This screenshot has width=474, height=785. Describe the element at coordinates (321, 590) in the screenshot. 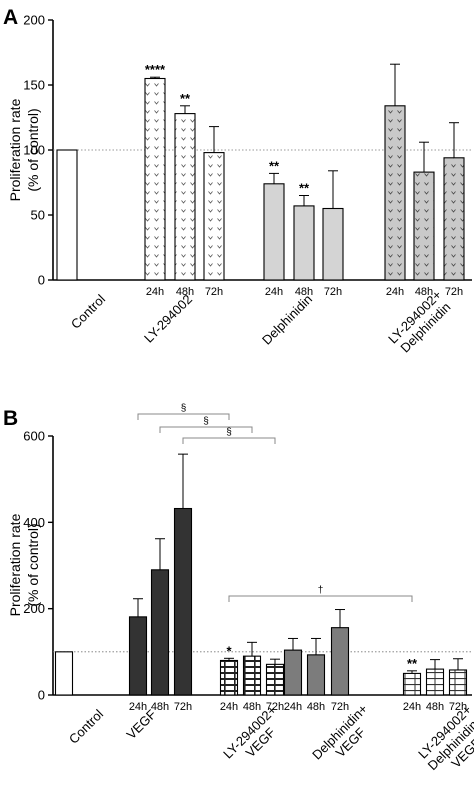

I see `bracket-symbol: †` at that location.